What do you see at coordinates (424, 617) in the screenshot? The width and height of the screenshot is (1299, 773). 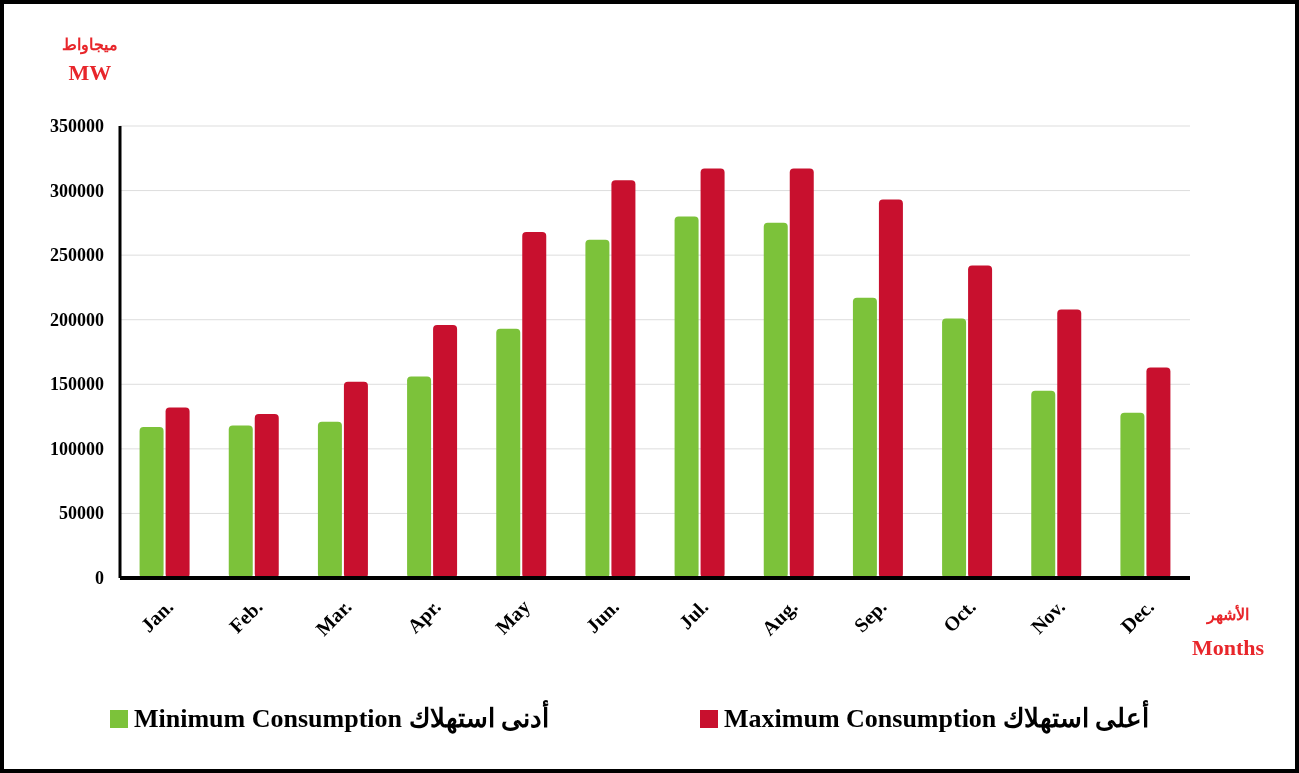 I see `x-tick-label: Apr.` at bounding box center [424, 617].